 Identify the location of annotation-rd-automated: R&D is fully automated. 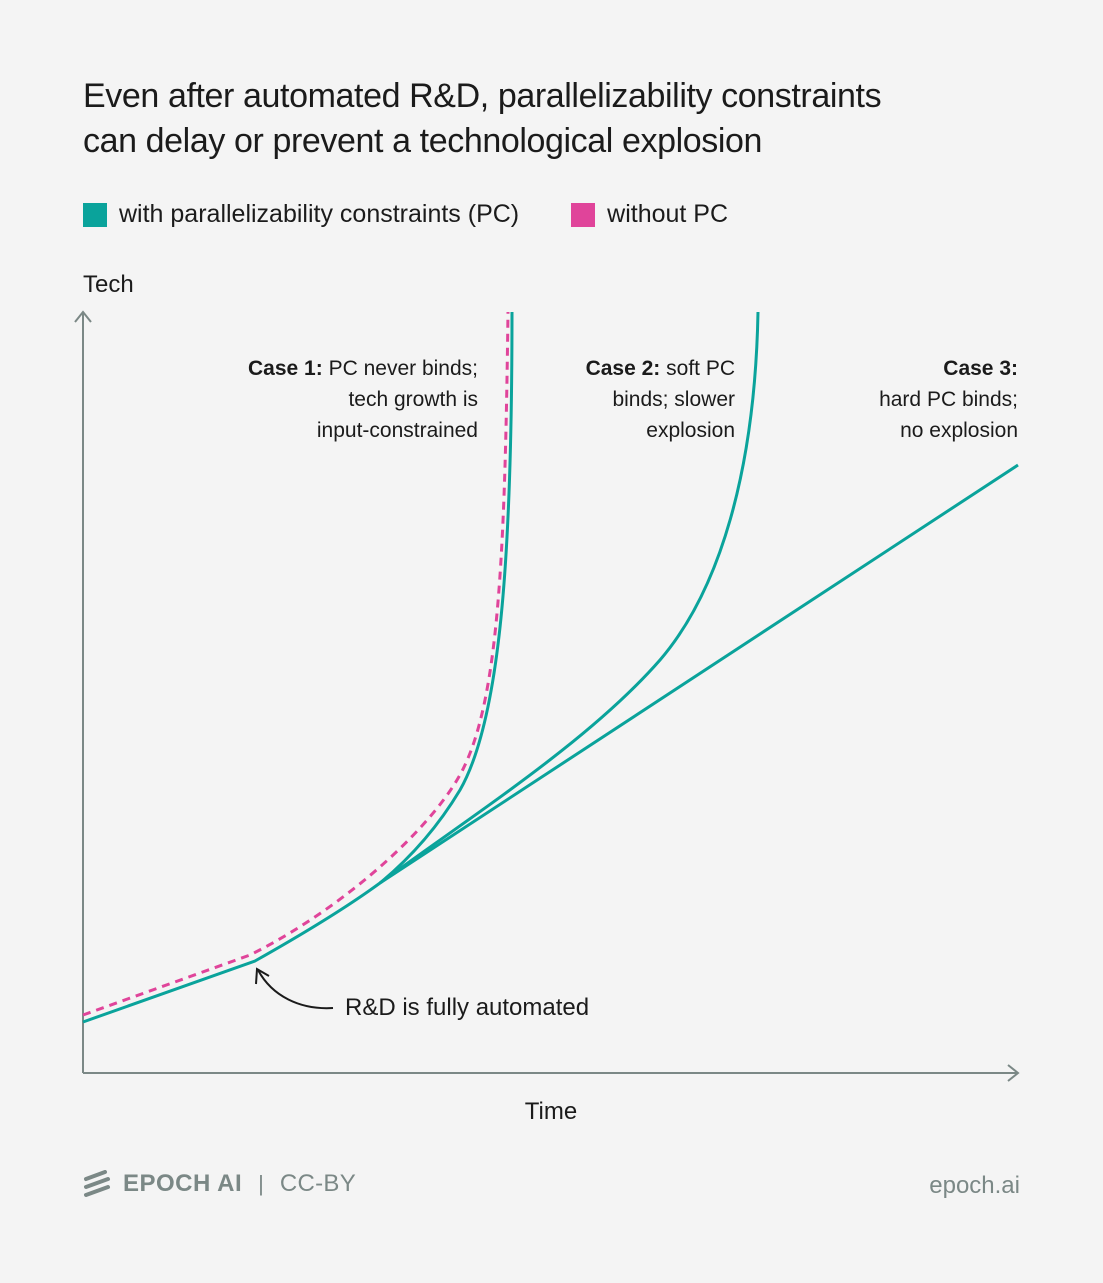
(467, 1007).